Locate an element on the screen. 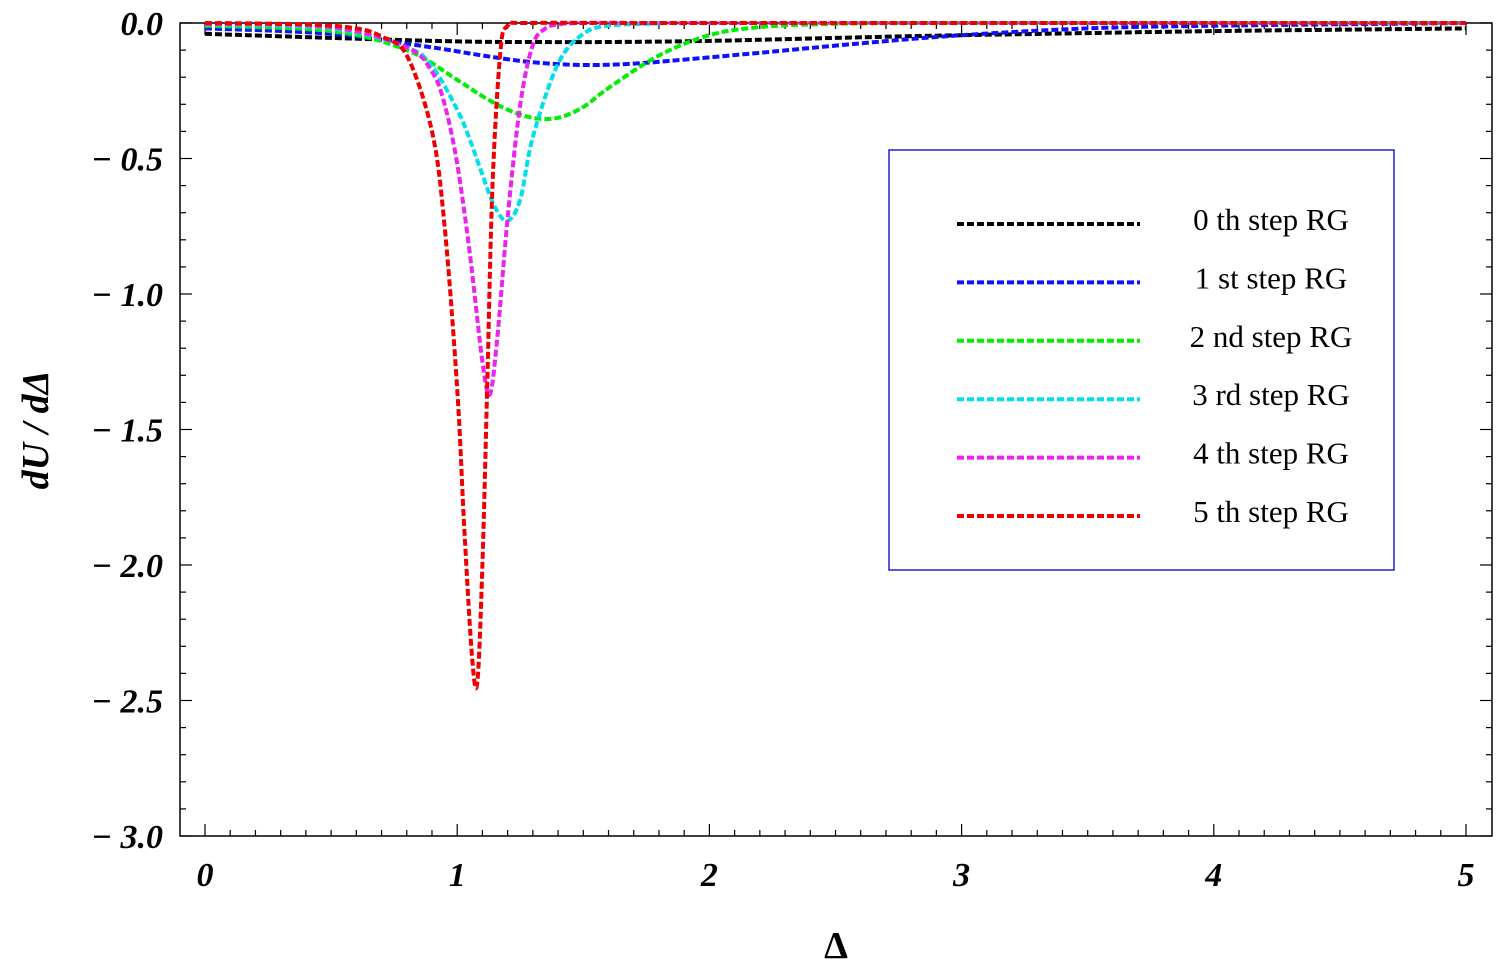  x-tick-label: 4 is located at coordinates (1213, 875).